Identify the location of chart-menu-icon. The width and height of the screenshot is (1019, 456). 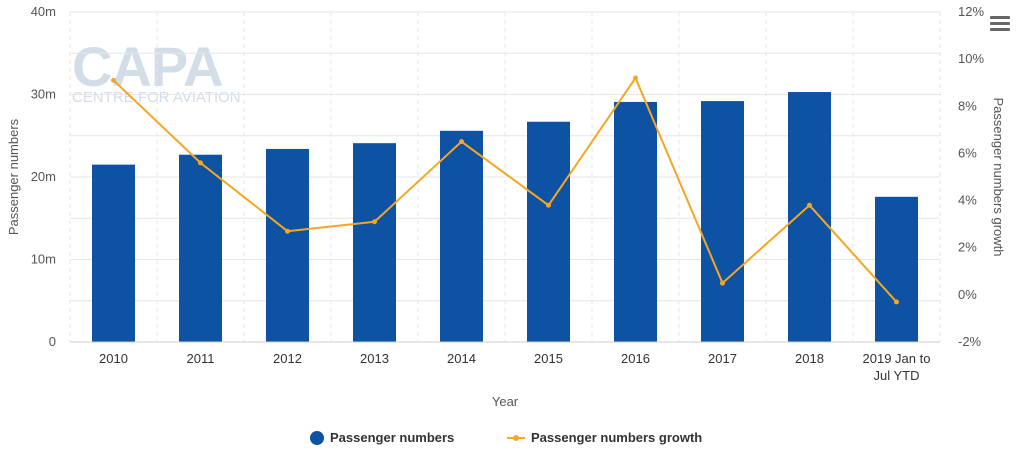
(1000, 24).